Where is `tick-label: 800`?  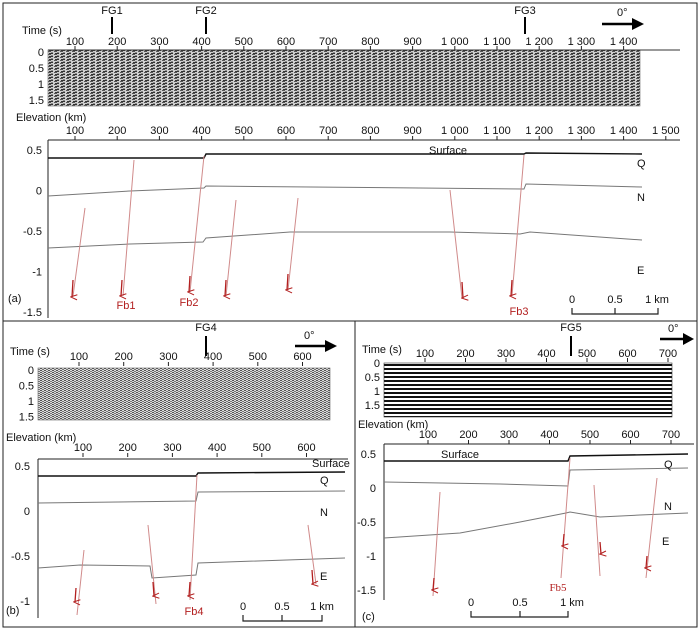 tick-label: 800 is located at coordinates (370, 131).